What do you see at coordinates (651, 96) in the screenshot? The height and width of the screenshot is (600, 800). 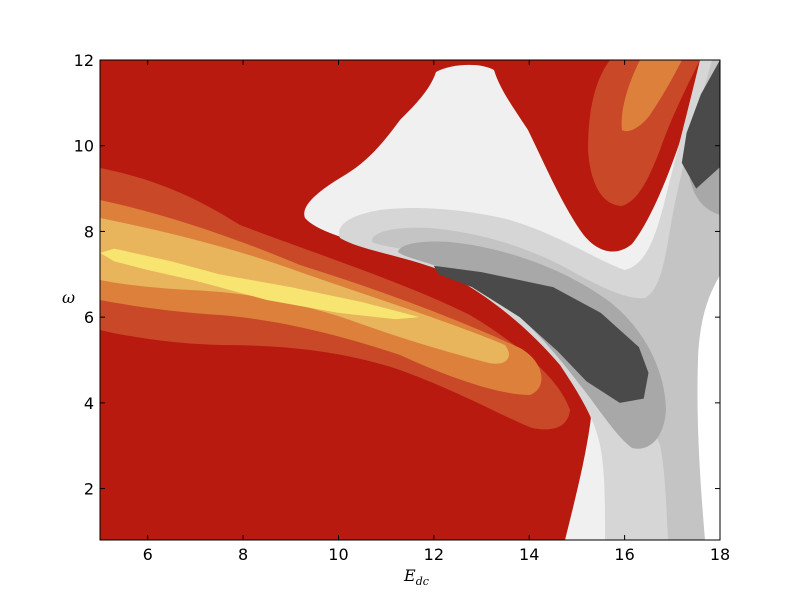 I see `contour-level-pos-2-upper` at bounding box center [651, 96].